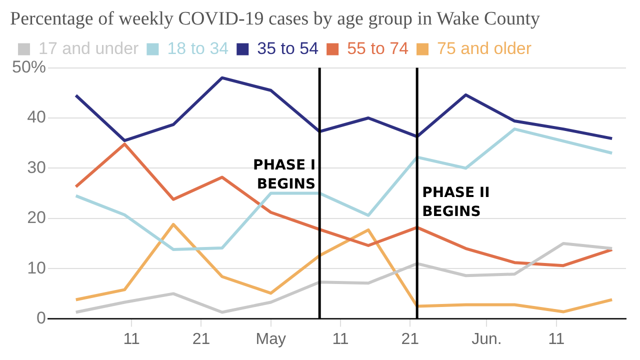 This screenshot has width=640, height=360. What do you see at coordinates (271, 339) in the screenshot?
I see `x-tick-label: May` at bounding box center [271, 339].